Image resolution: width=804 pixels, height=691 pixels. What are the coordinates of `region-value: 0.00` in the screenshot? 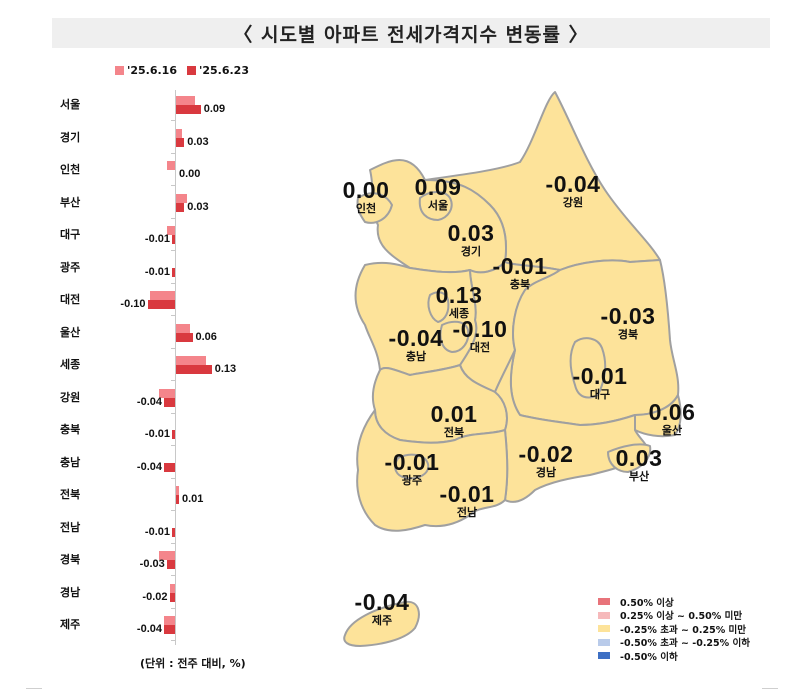 It's located at (366, 190).